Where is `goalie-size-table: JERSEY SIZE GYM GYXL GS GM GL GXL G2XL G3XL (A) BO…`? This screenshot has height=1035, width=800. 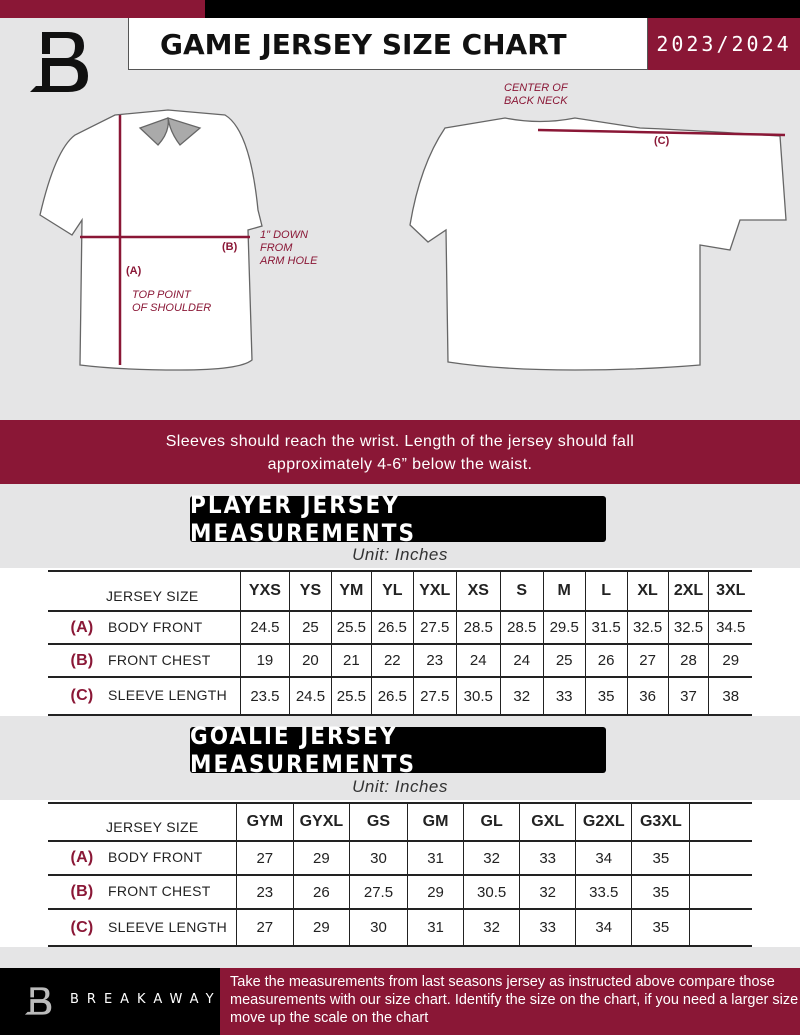
goalie-size-table: JERSEY SIZE GYM GYXL GS GM GL GXL G2XL G3XL (A) BO… is located at coordinates (400, 874).